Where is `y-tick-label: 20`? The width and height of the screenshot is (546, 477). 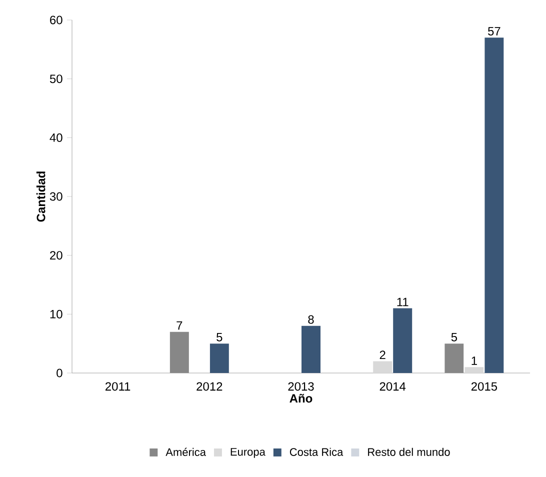
y-tick-label: 20 is located at coordinates (56, 255).